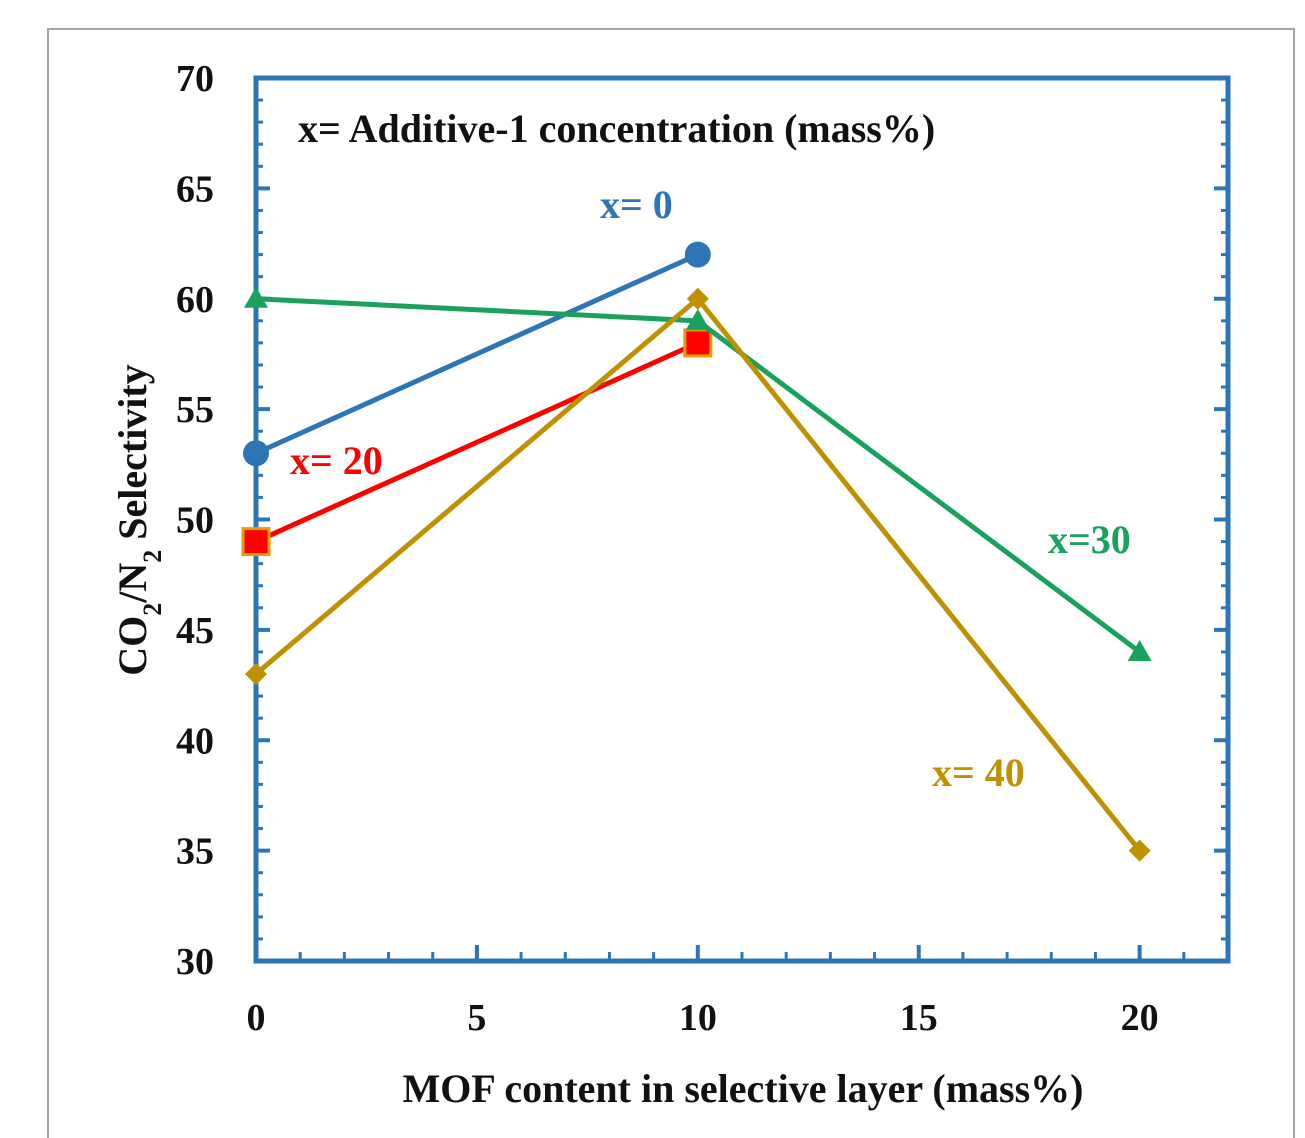 Image resolution: width=1305 pixels, height=1138 pixels. What do you see at coordinates (256, 1018) in the screenshot?
I see `x-tick-label: 0` at bounding box center [256, 1018].